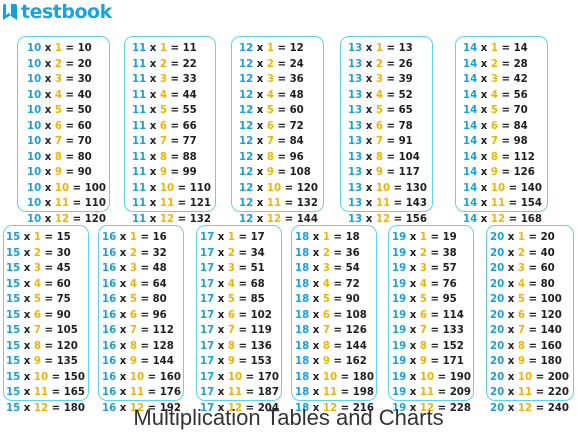 The height and width of the screenshot is (440, 577). I want to click on table-row: 11 x 6 = 66, so click(173, 127).